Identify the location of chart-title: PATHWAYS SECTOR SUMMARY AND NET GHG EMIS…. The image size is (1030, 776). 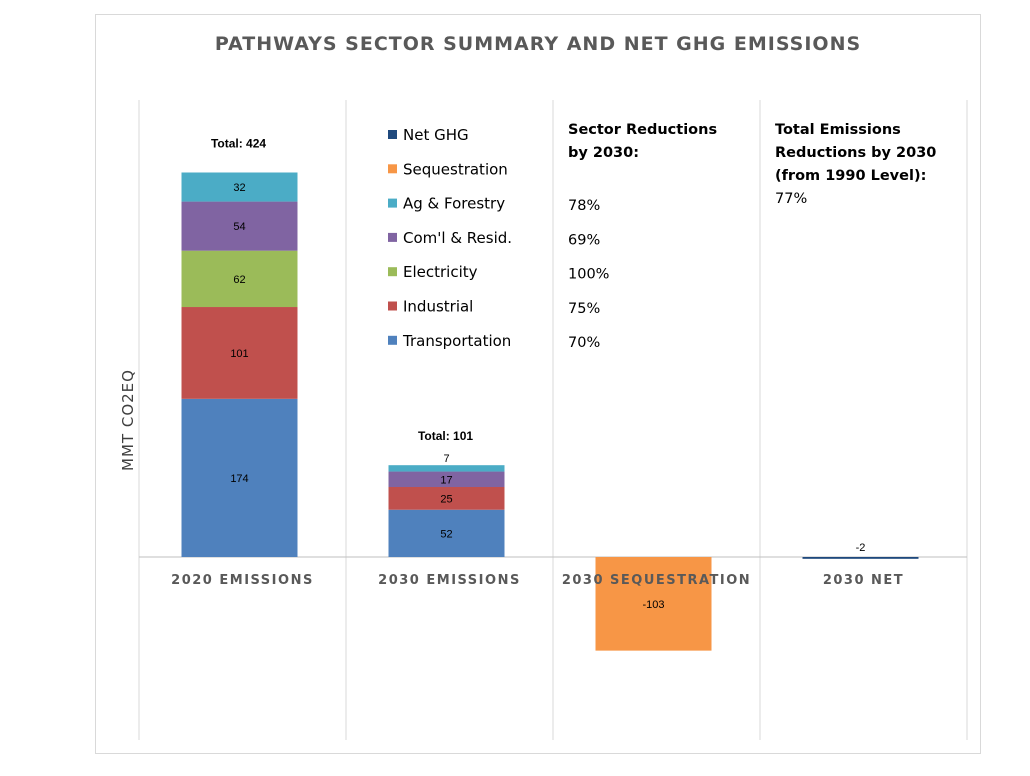
(538, 44).